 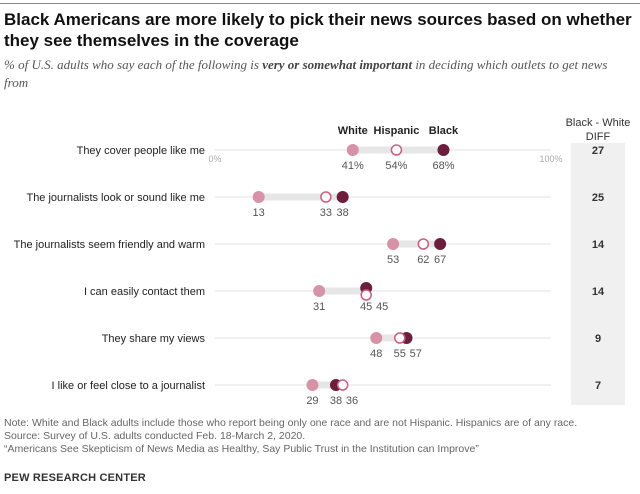 What do you see at coordinates (214, 159) in the screenshot?
I see `axis-label-min: 0%` at bounding box center [214, 159].